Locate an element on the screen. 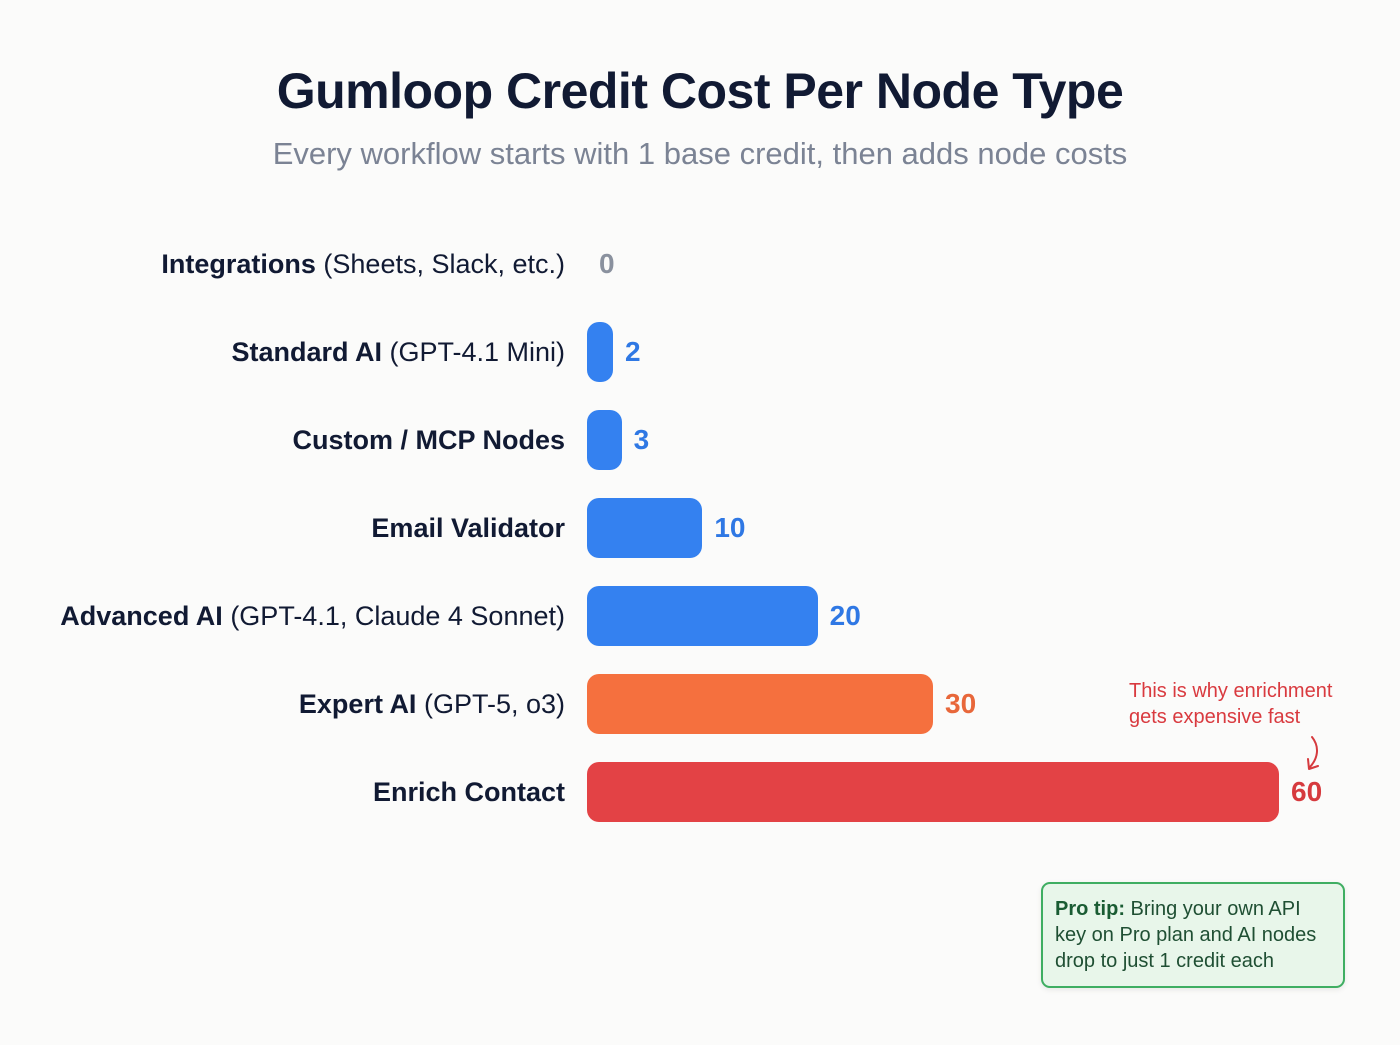  bar-label: Advanced AI (GPT-4.1, Claude 4 Sonnet) is located at coordinates (312, 616).